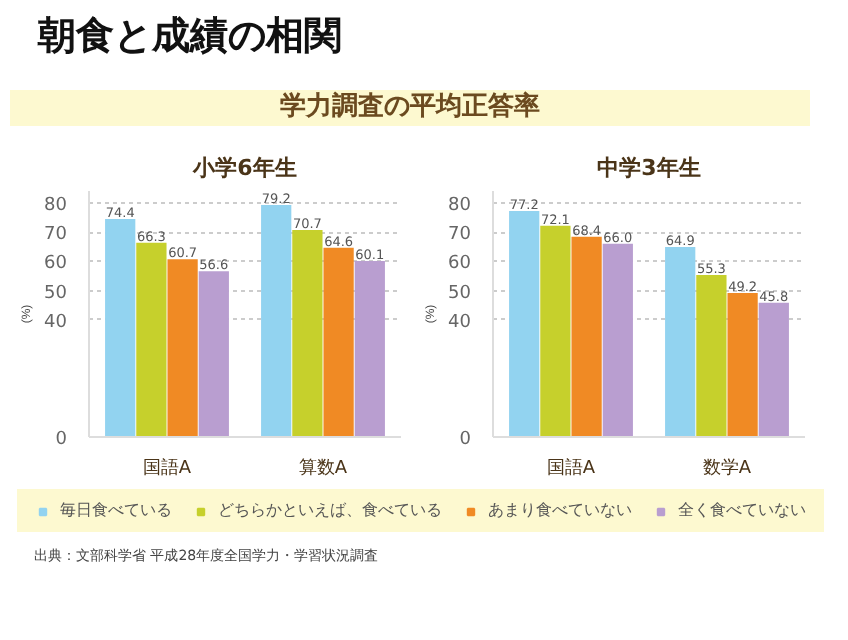 Image resolution: width=848 pixels, height=640 pixels. I want to click on legend-label: どちらかといえば、食べている, so click(330, 510).